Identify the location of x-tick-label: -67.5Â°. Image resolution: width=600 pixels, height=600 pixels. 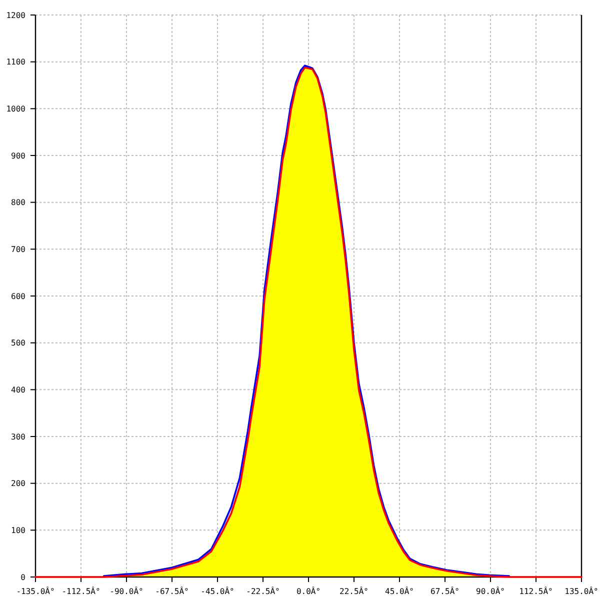
(172, 591).